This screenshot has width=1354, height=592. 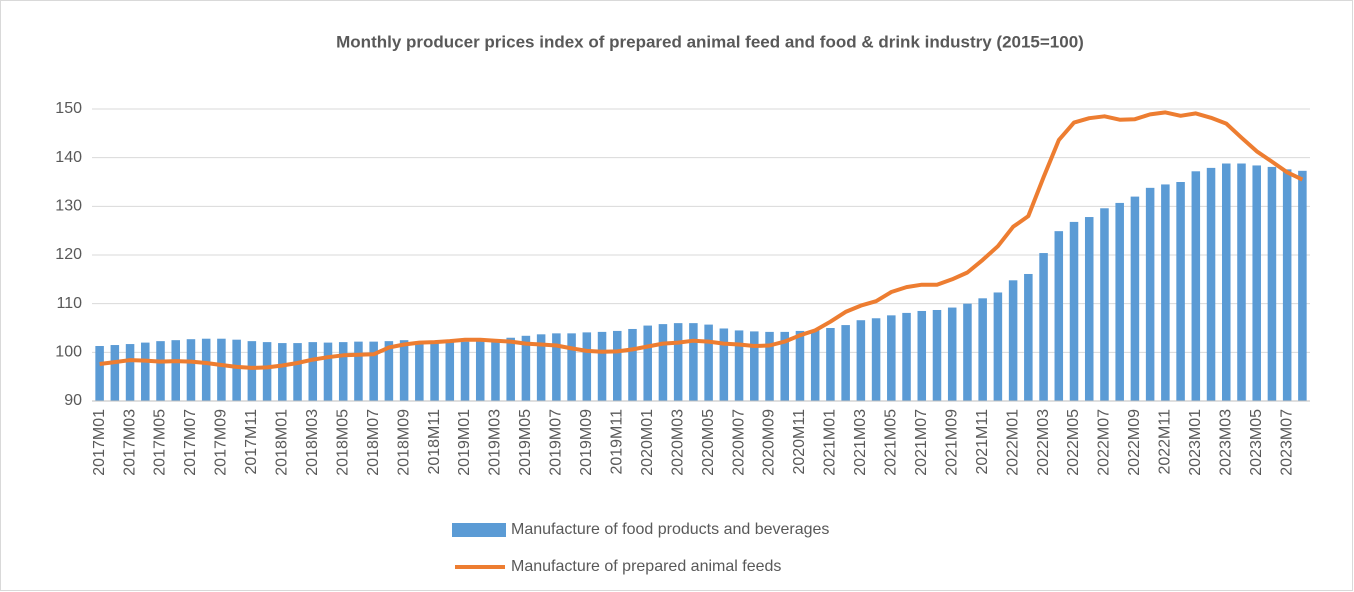 What do you see at coordinates (738, 442) in the screenshot?
I see `x-tick-label: 2020M07` at bounding box center [738, 442].